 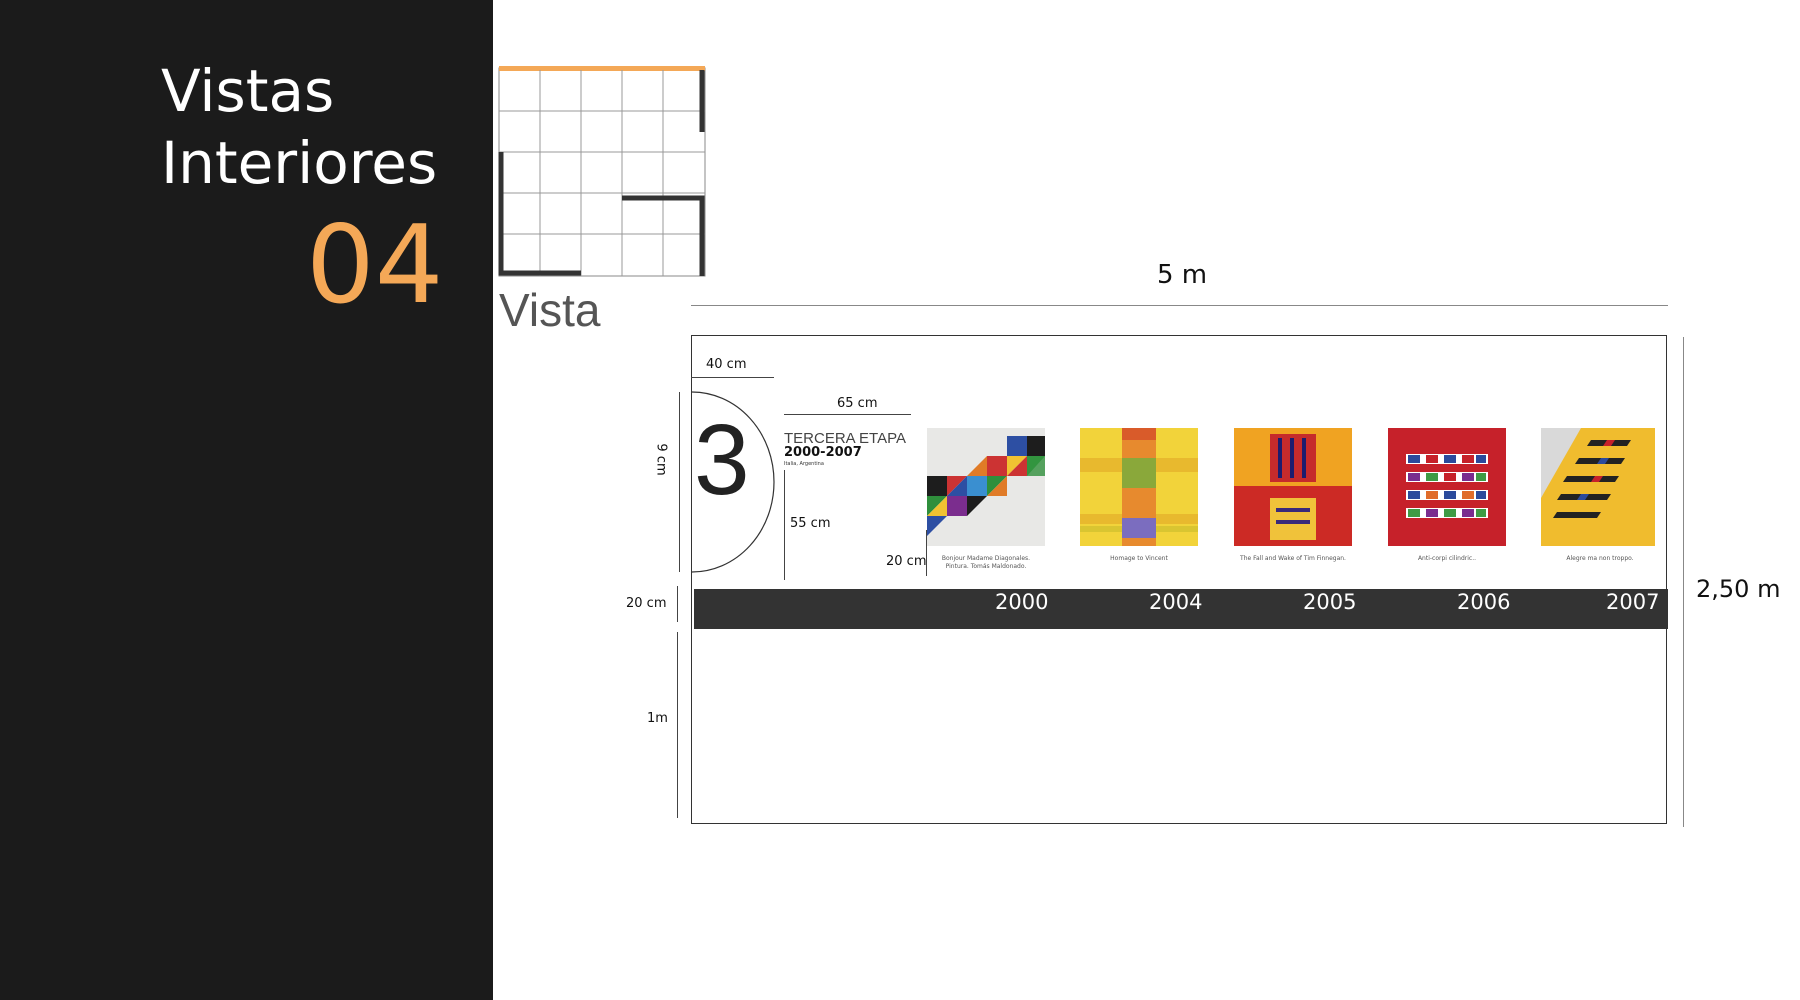 I want to click on floor-height-line, so click(x=677, y=725).